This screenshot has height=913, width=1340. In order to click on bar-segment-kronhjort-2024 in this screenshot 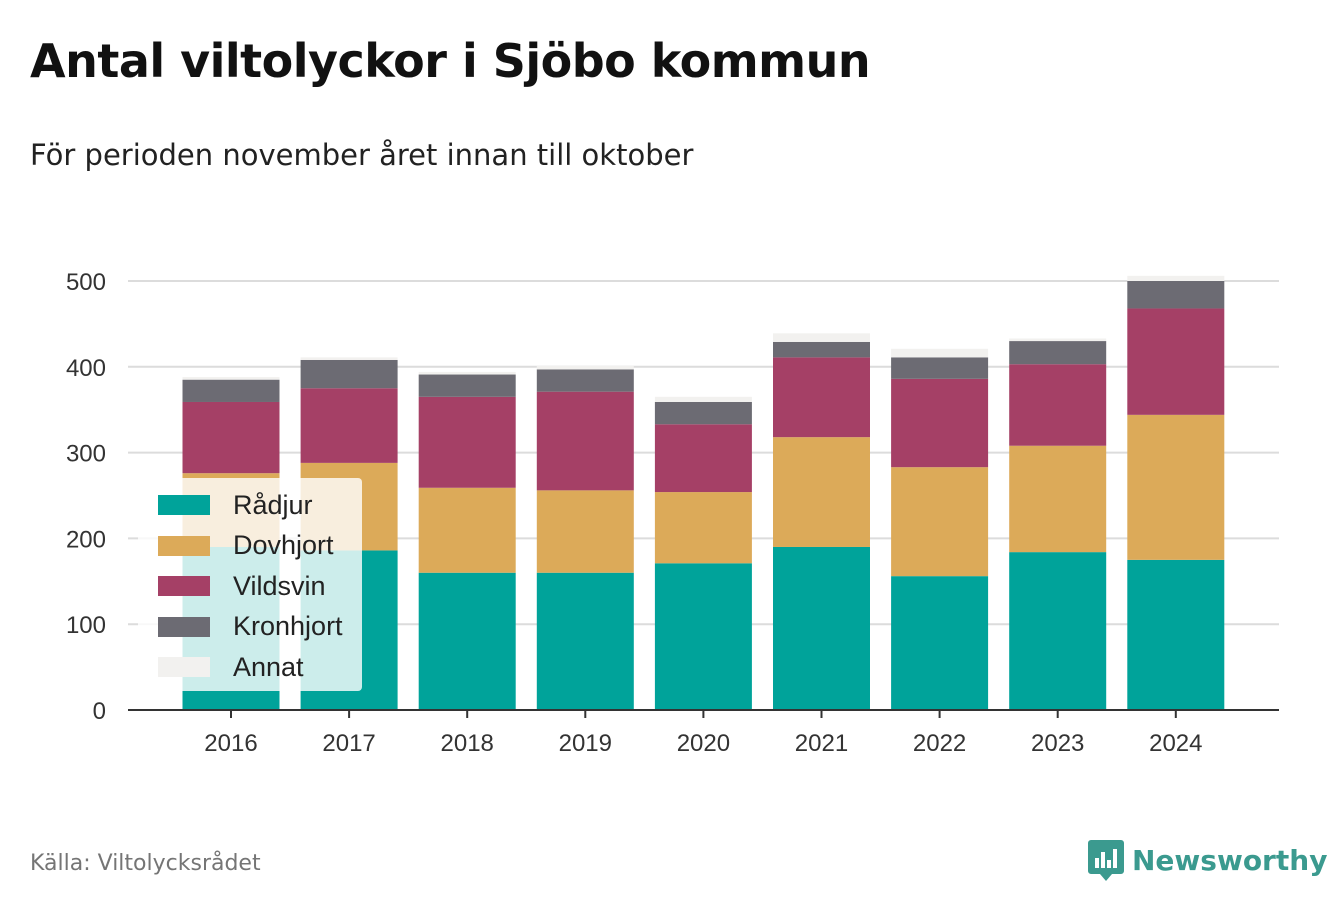, I will do `click(1176, 295)`.